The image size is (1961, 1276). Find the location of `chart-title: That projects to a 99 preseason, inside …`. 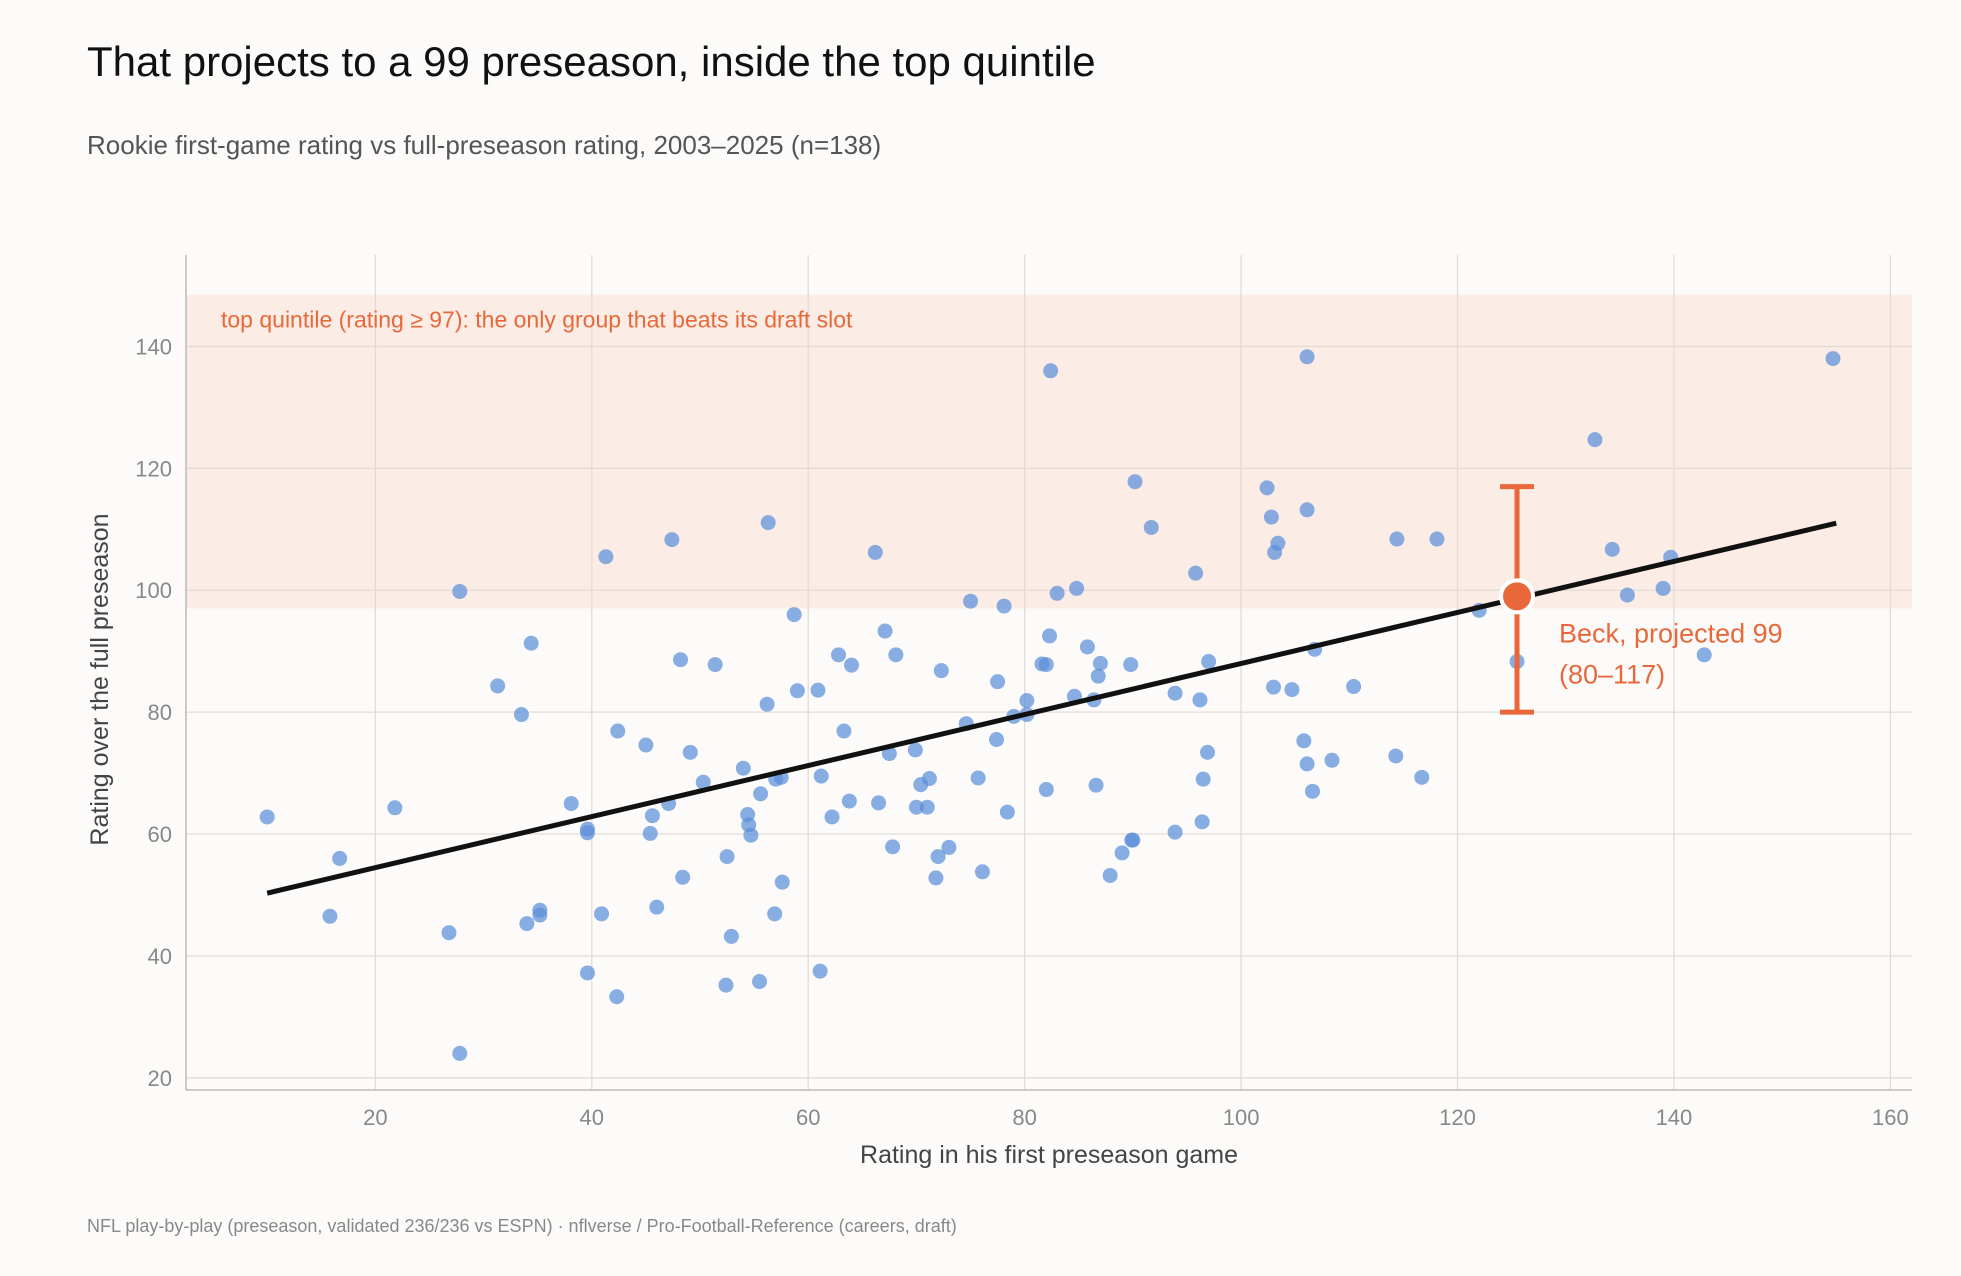

chart-title: That projects to a 99 preseason, inside … is located at coordinates (591, 61).